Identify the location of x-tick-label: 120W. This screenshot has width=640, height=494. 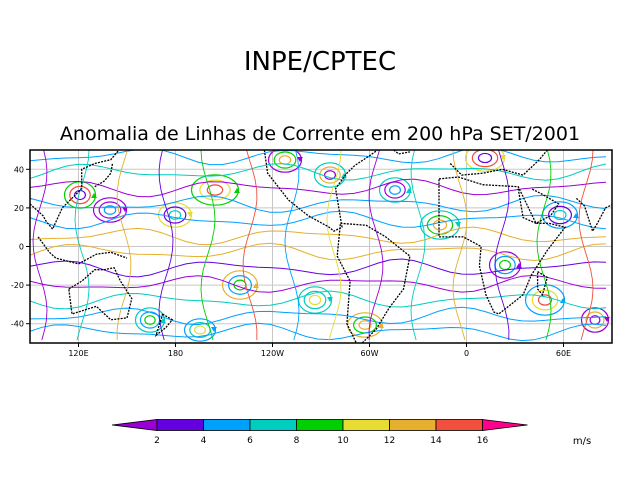
(272, 353).